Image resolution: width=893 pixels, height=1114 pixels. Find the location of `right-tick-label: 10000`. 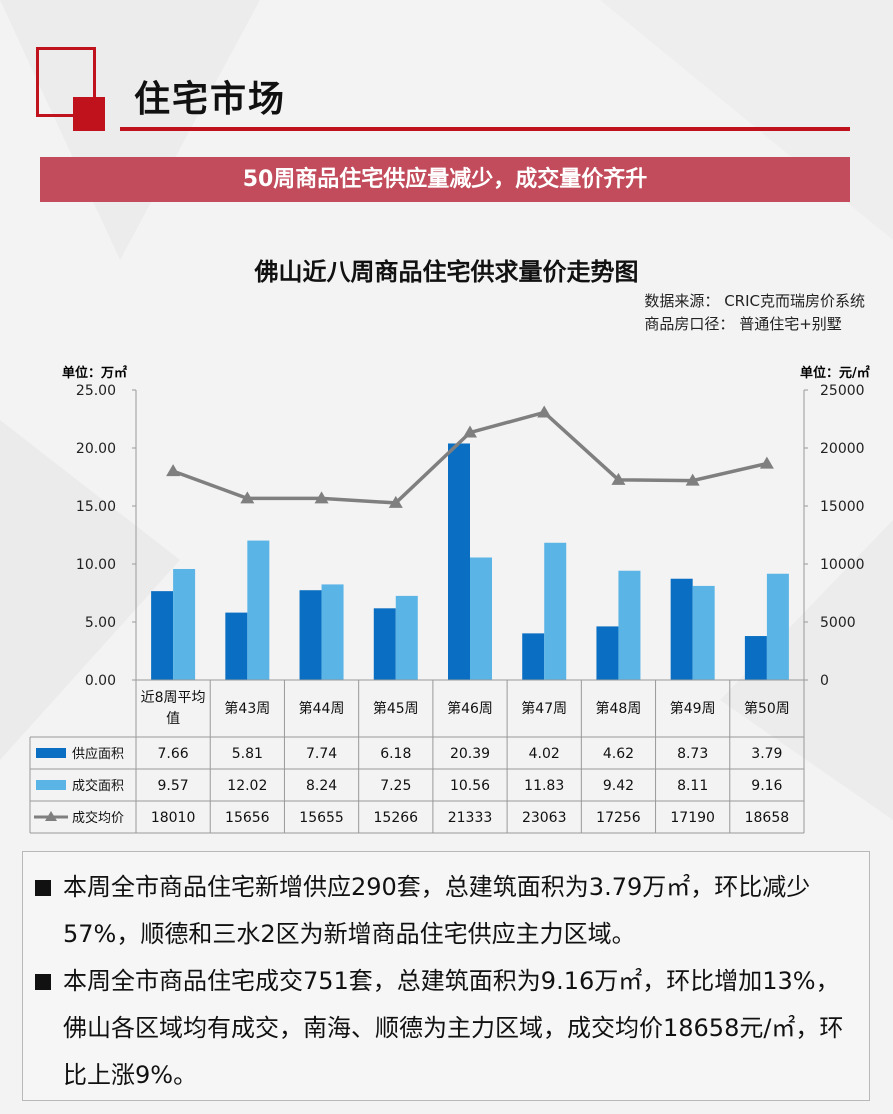

right-tick-label: 10000 is located at coordinates (842, 565).